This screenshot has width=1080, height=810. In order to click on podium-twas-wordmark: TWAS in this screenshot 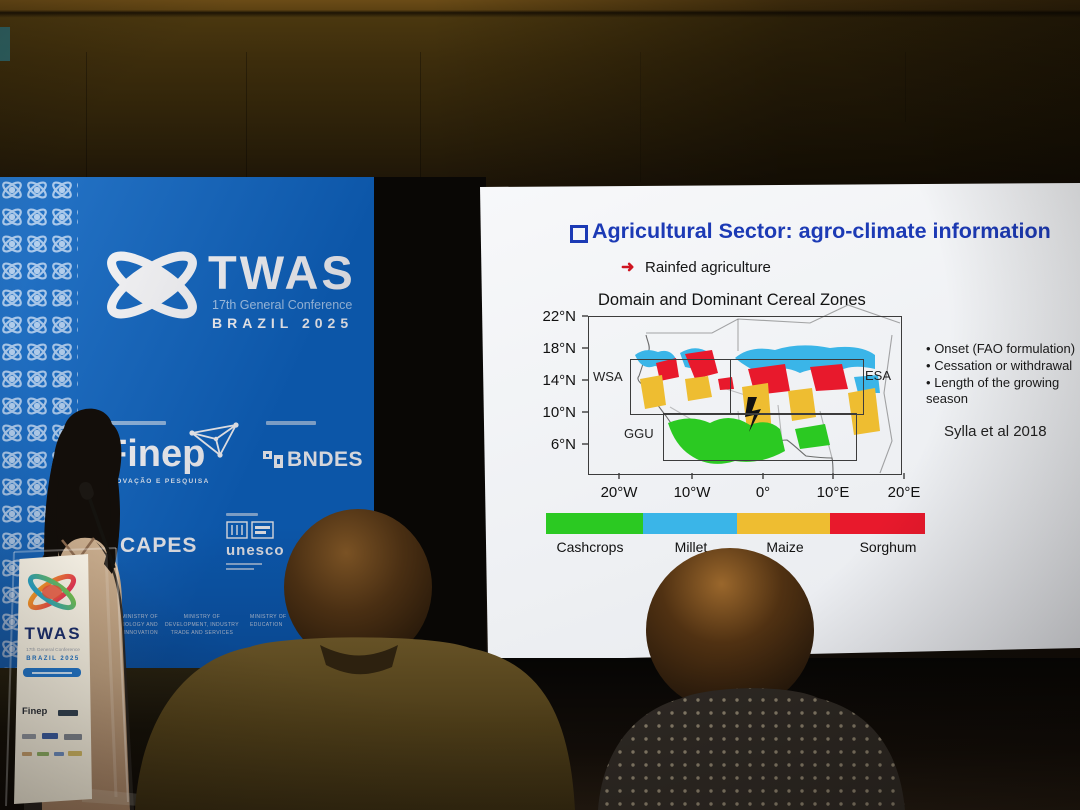, I will do `click(53, 633)`.